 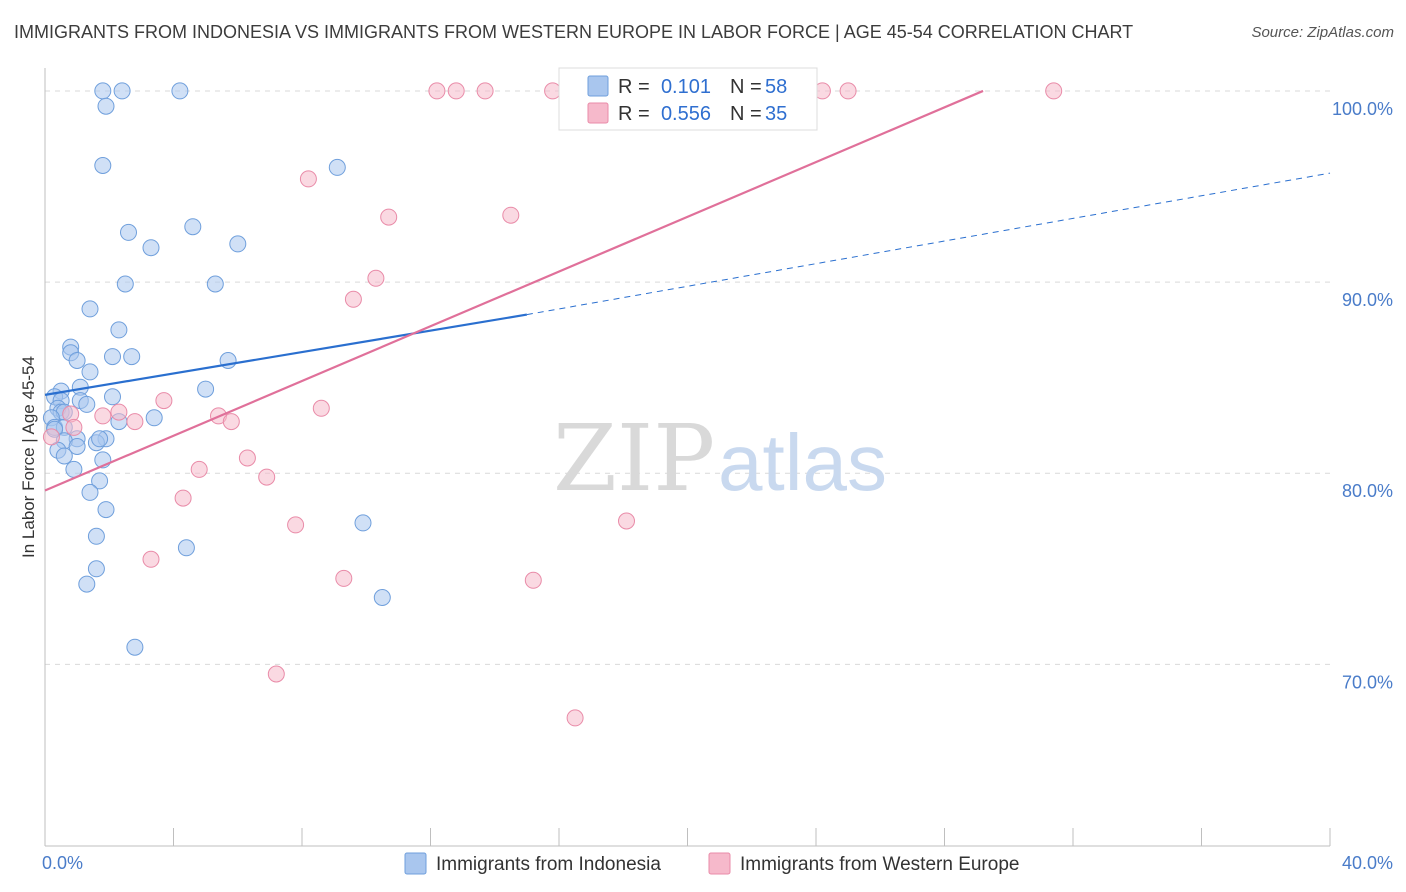 What do you see at coordinates (1322, 32) in the screenshot?
I see `chart-source: Source: ZipAtlas.com` at bounding box center [1322, 32].